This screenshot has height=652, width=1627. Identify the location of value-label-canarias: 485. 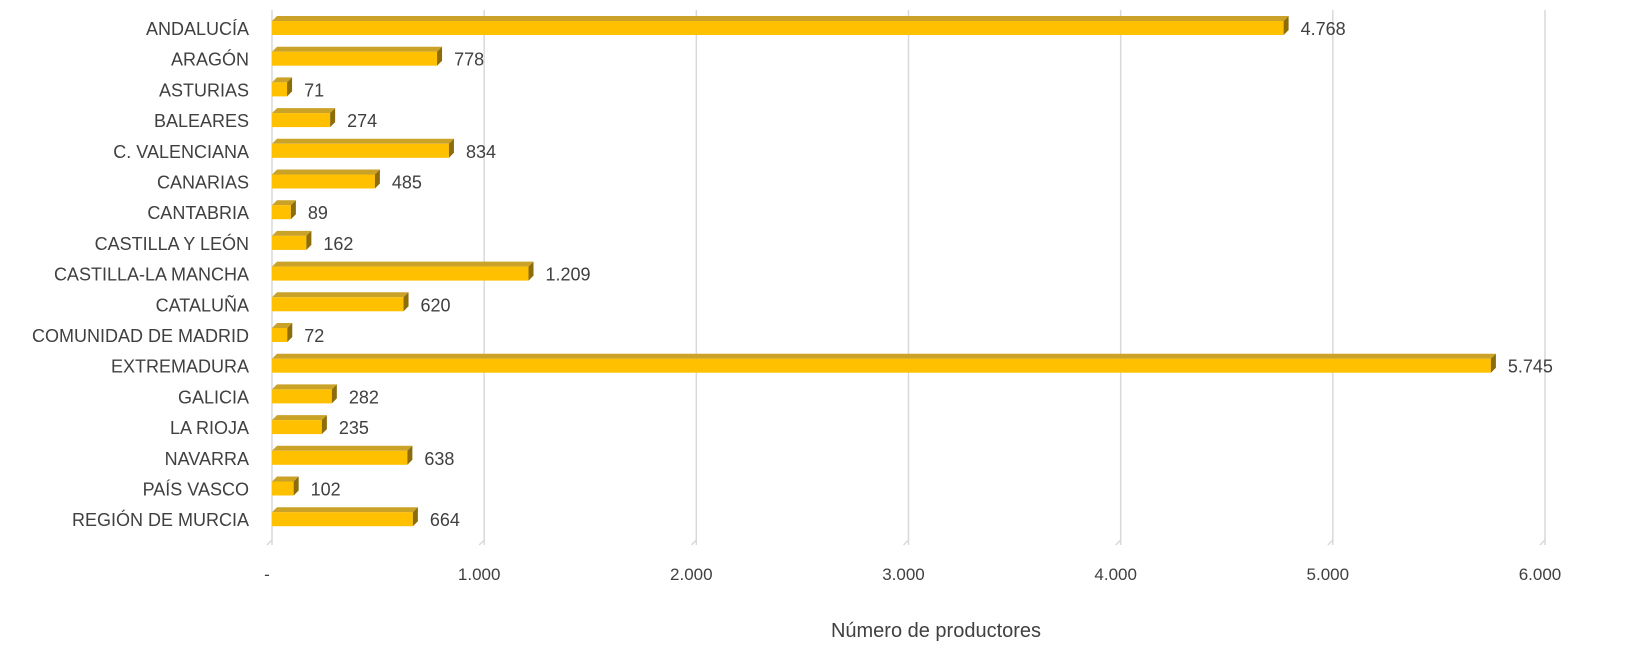
(407, 183).